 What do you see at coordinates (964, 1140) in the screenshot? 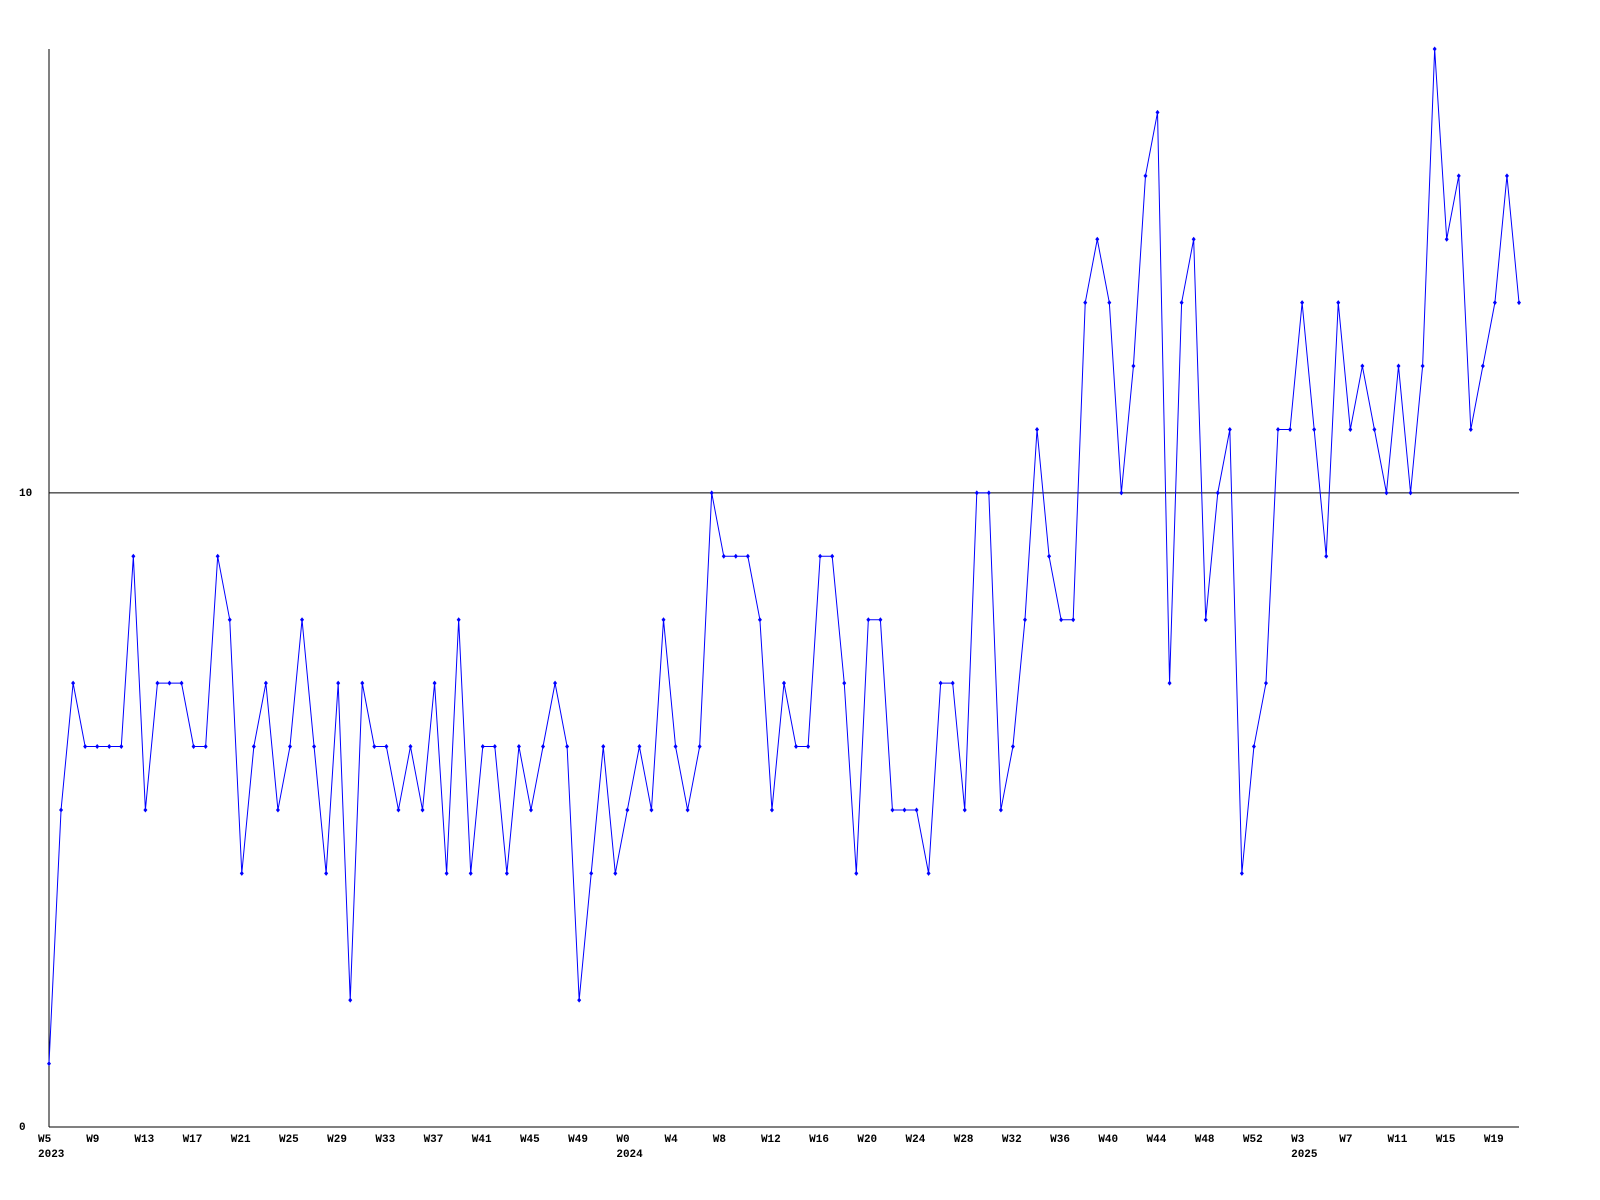
I see `x-tick-label: W28` at bounding box center [964, 1140].